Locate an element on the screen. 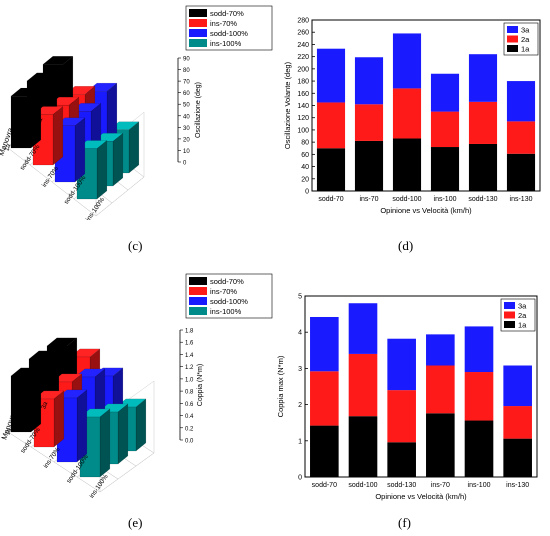 Image resolution: width=550 pixels, height=536 pixels. y-tick-label: 20 is located at coordinates (305, 179).